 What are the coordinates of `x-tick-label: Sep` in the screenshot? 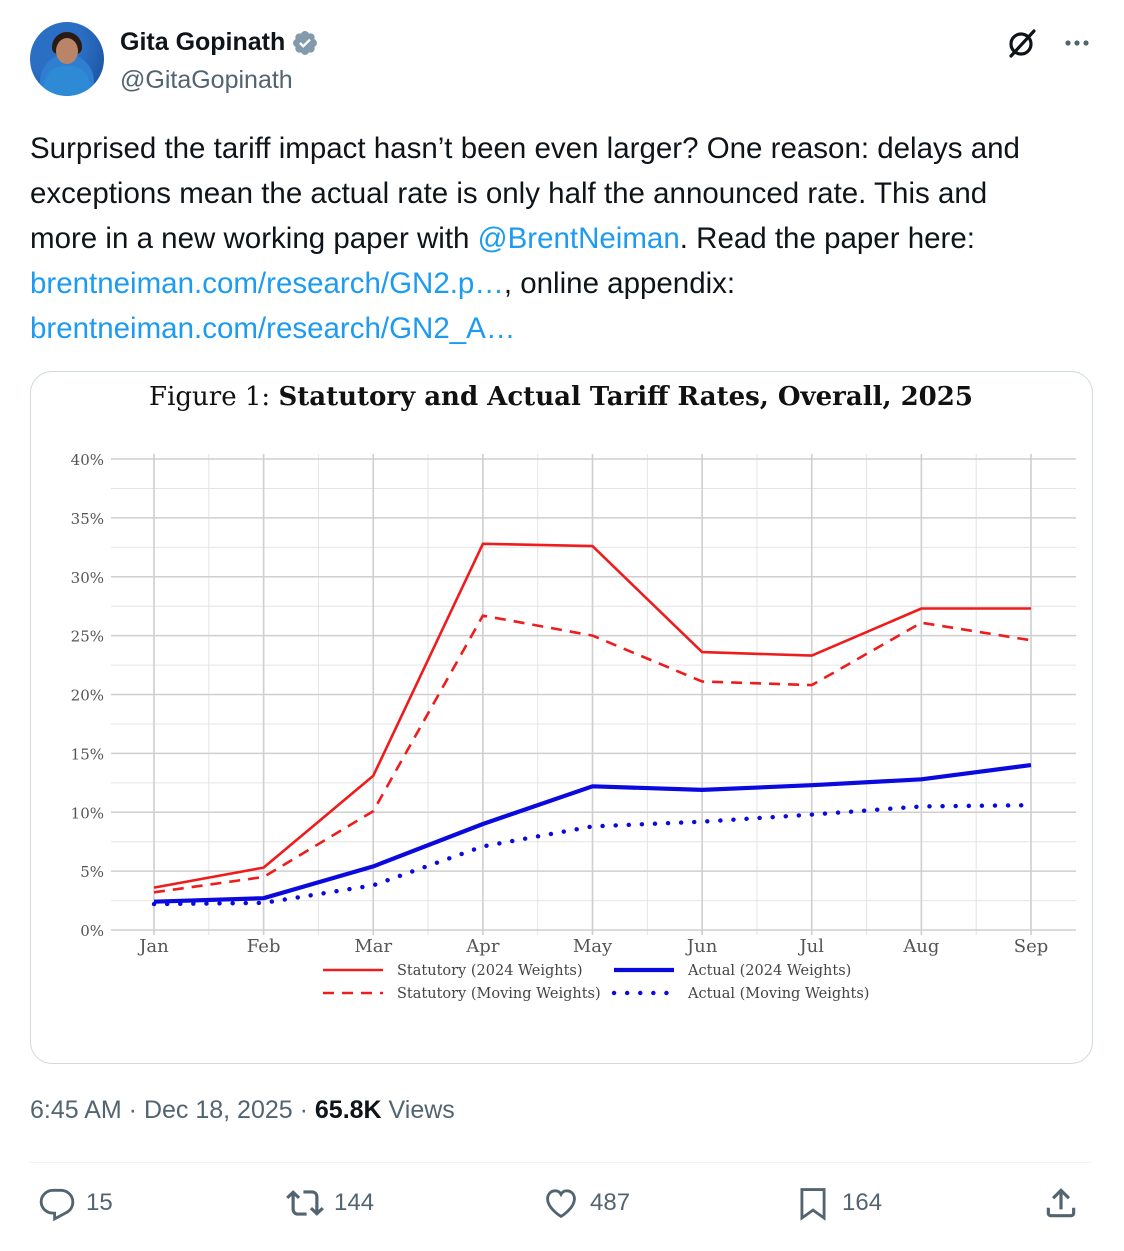 It's located at (1031, 946).